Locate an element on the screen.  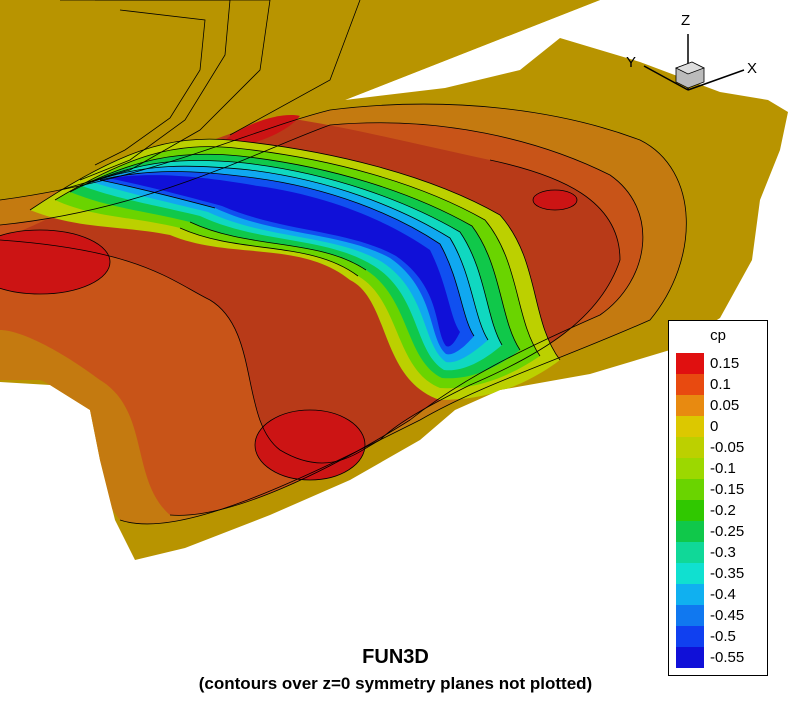
legend-item: -0.1 is located at coordinates (720, 468).